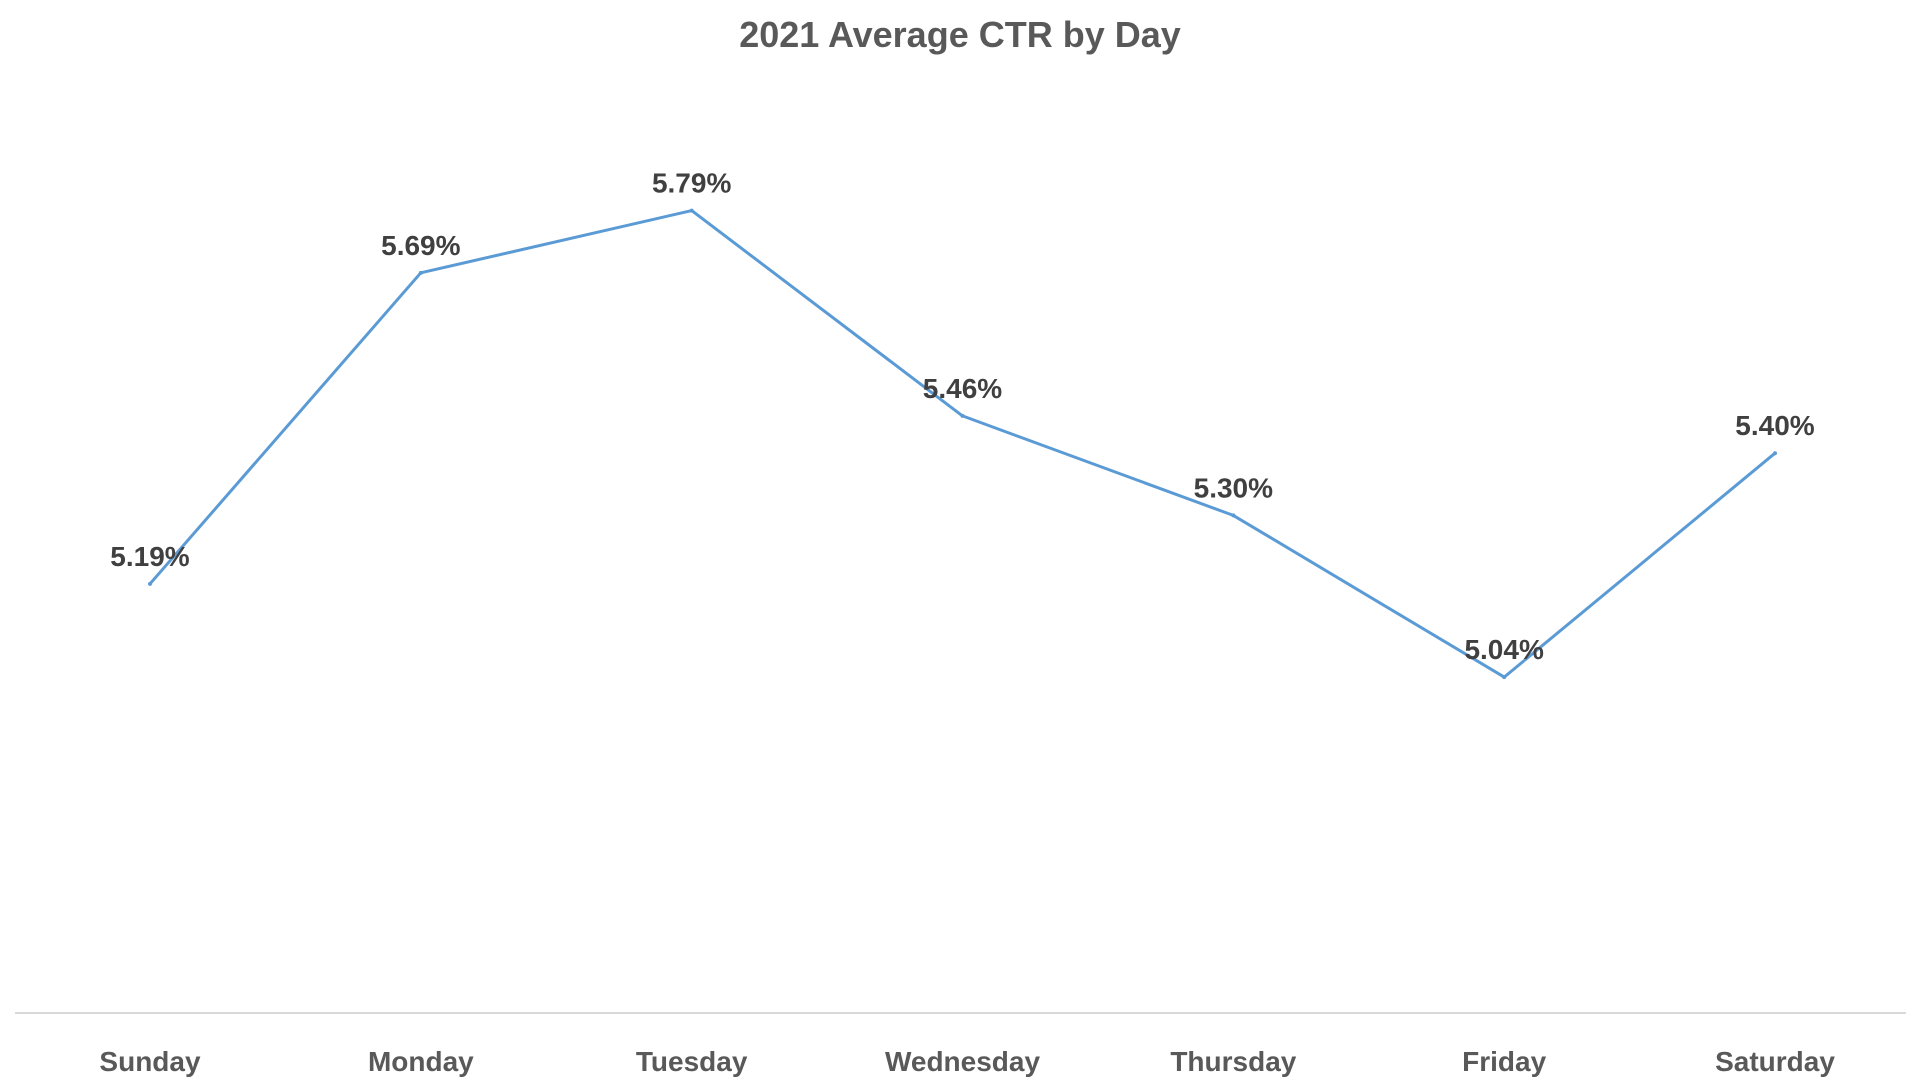  I want to click on data-point-wednesday, so click(962, 415).